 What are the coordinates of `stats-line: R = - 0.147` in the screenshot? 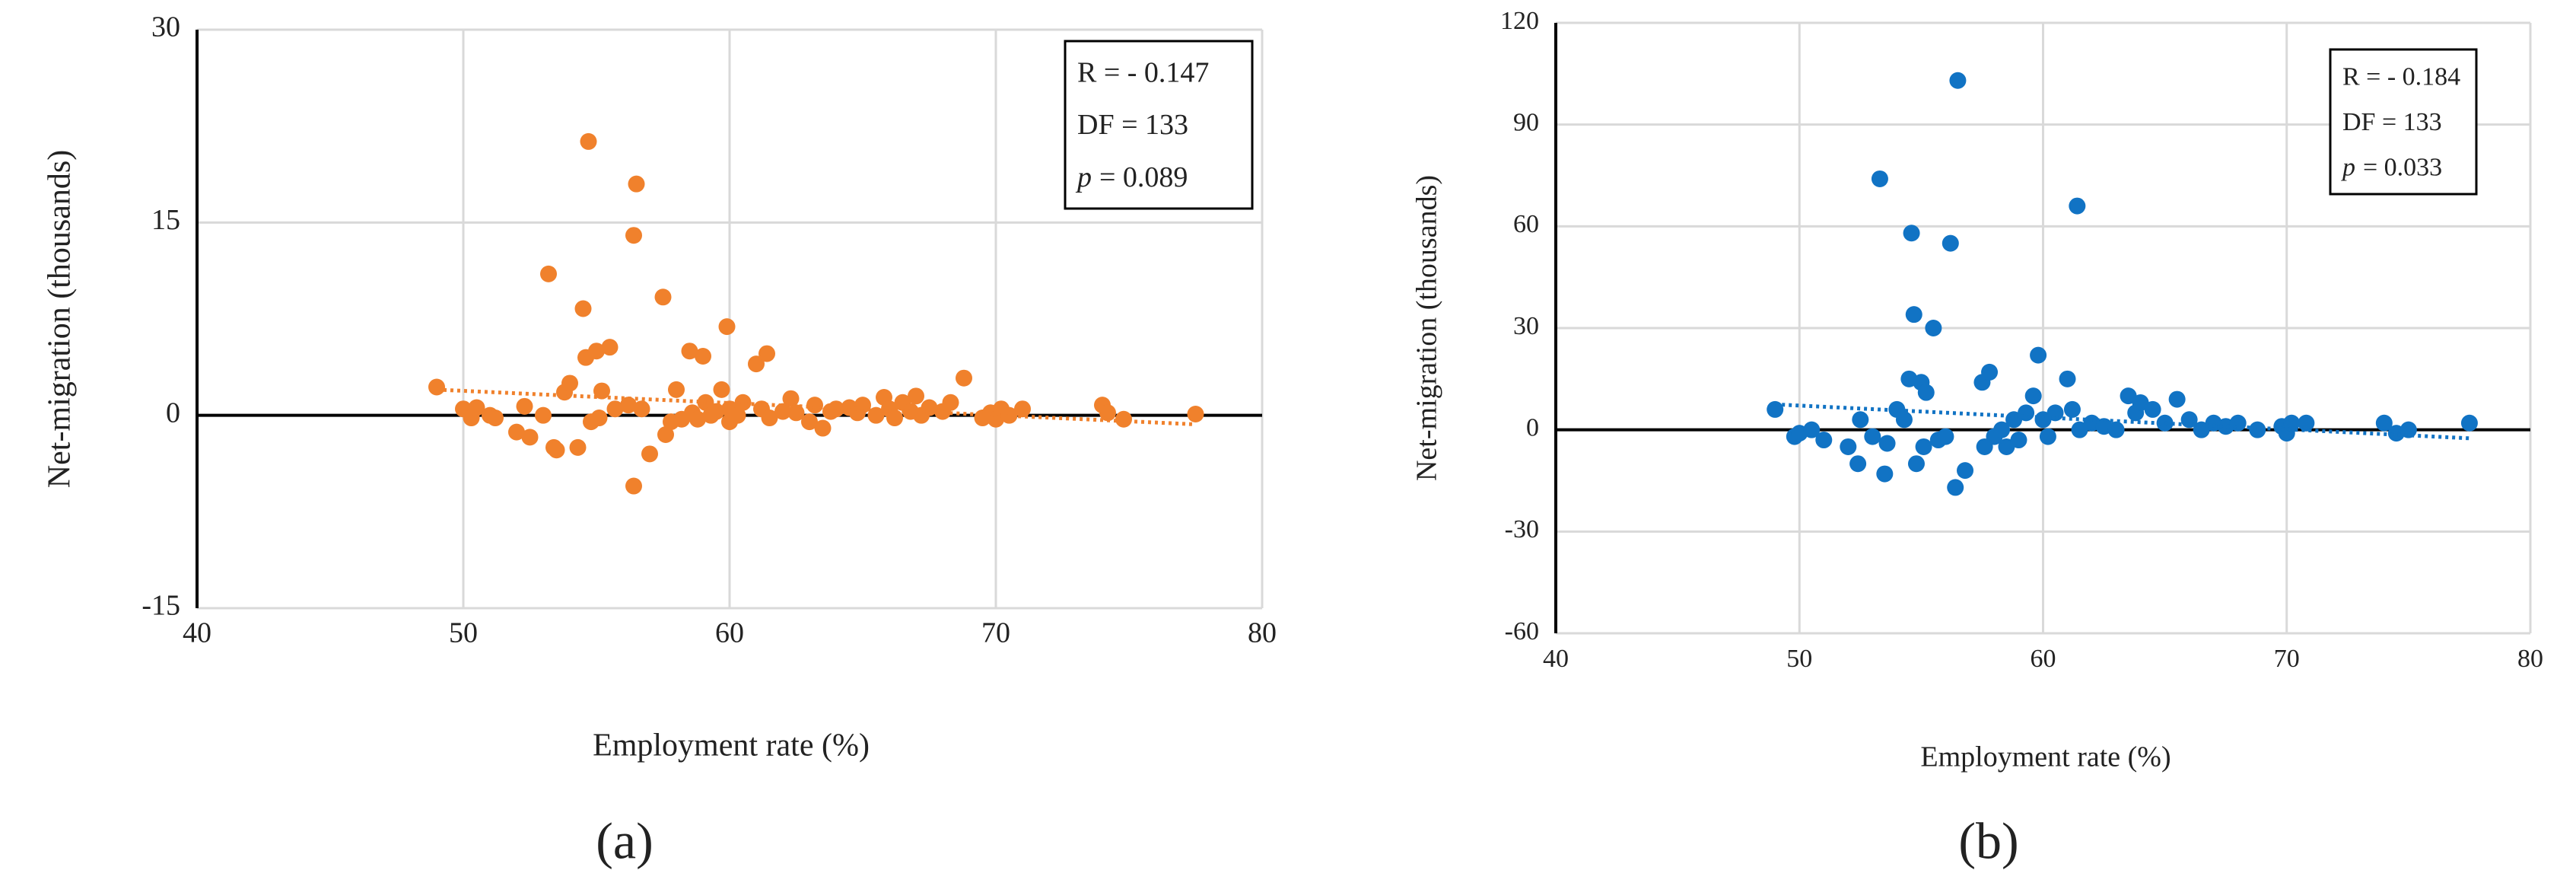 It's located at (1143, 72).